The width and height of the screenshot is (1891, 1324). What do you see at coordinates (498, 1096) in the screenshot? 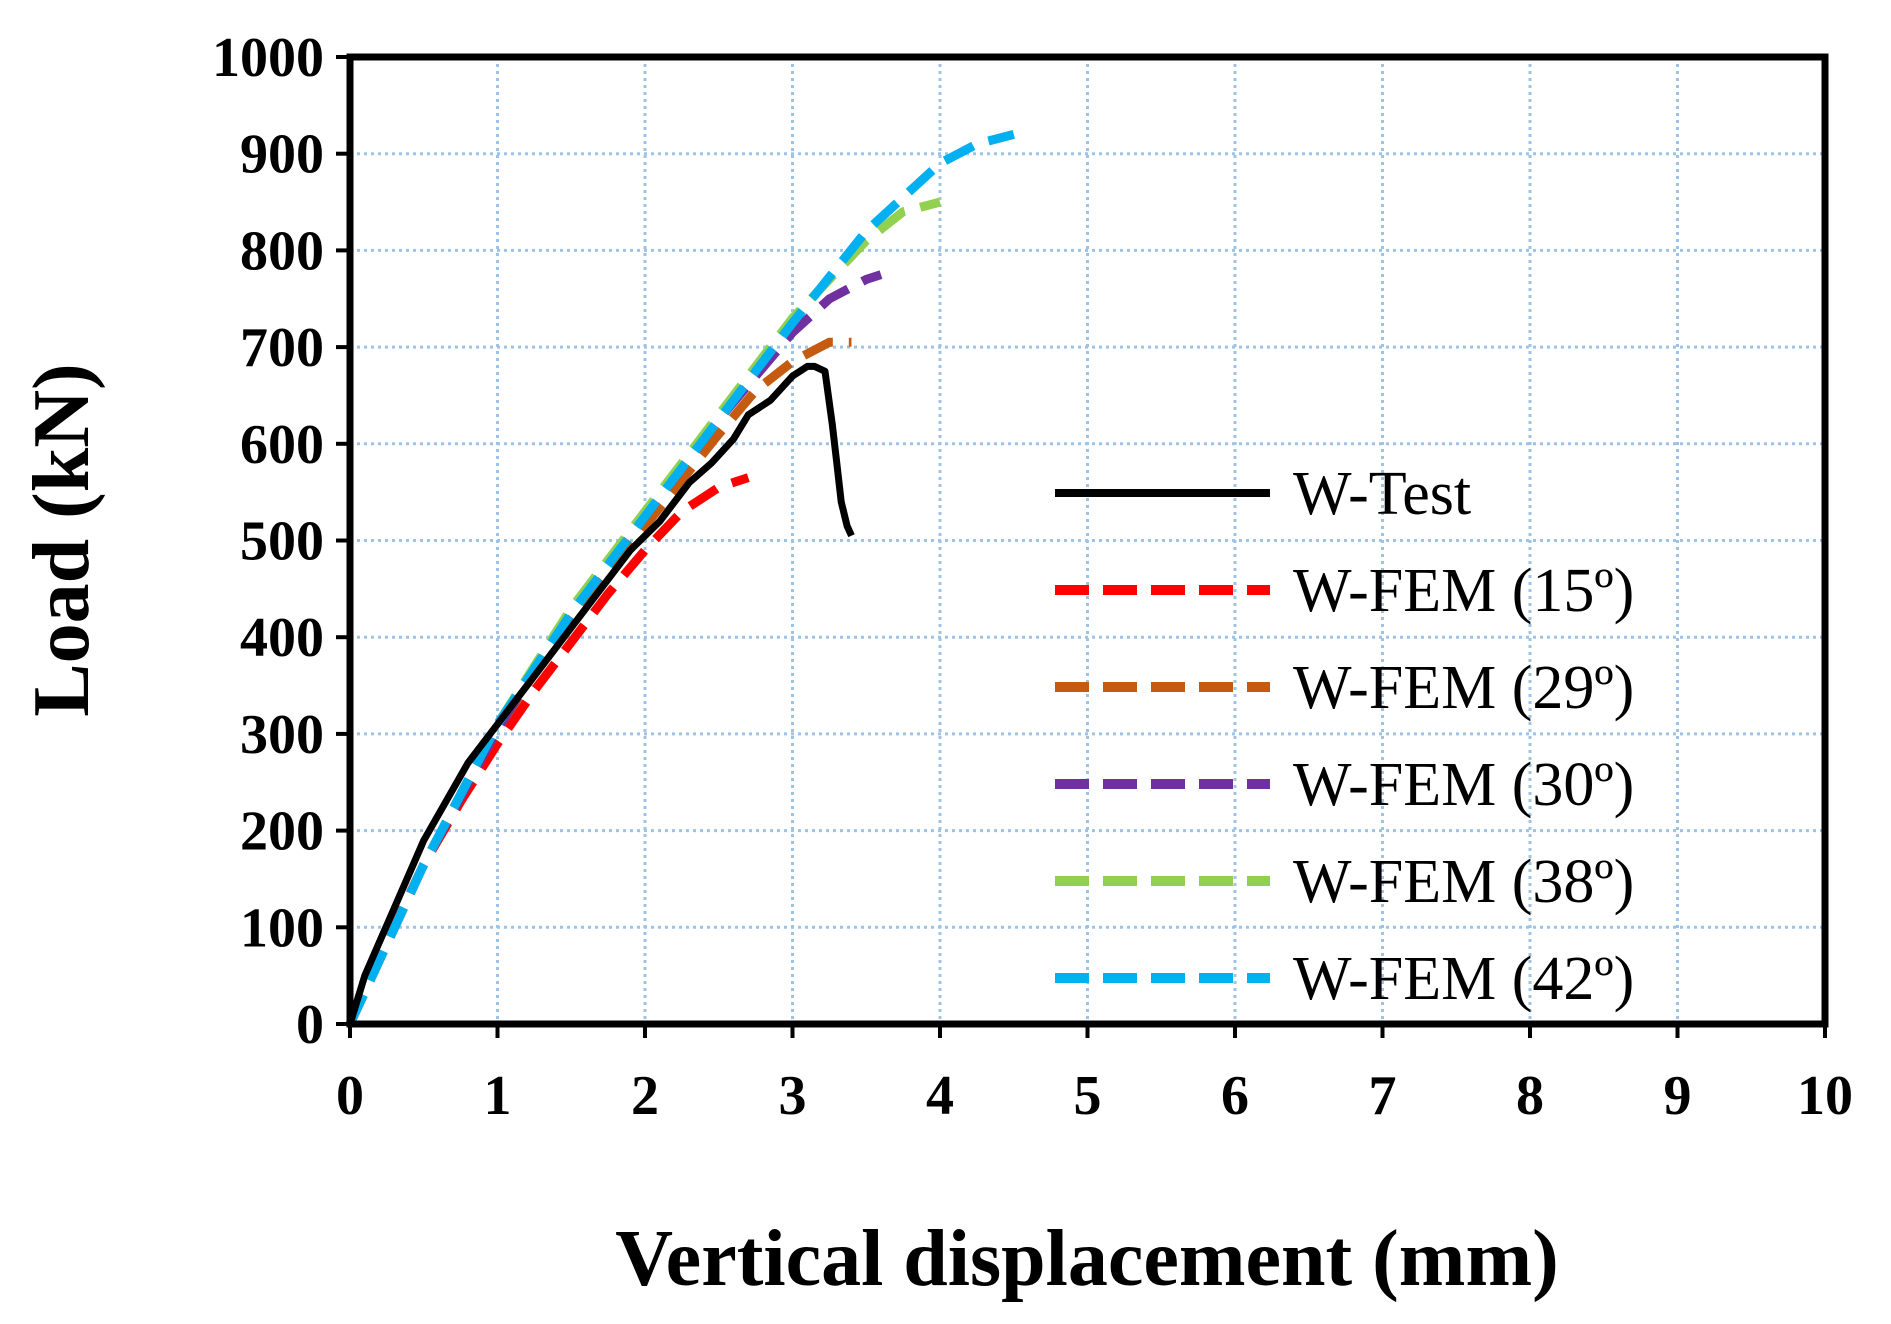
I see `x-tick-label: 1` at bounding box center [498, 1096].